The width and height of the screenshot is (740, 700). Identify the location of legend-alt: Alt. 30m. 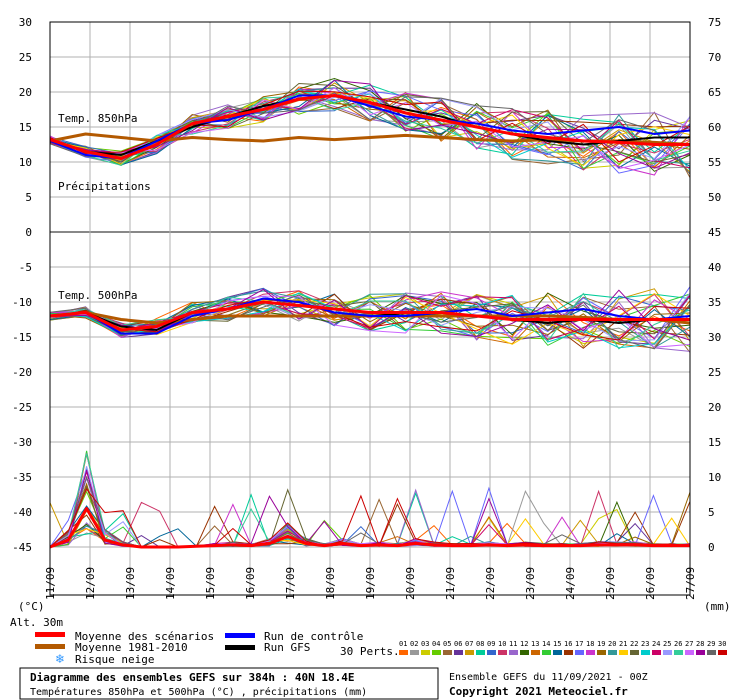
(36, 622).